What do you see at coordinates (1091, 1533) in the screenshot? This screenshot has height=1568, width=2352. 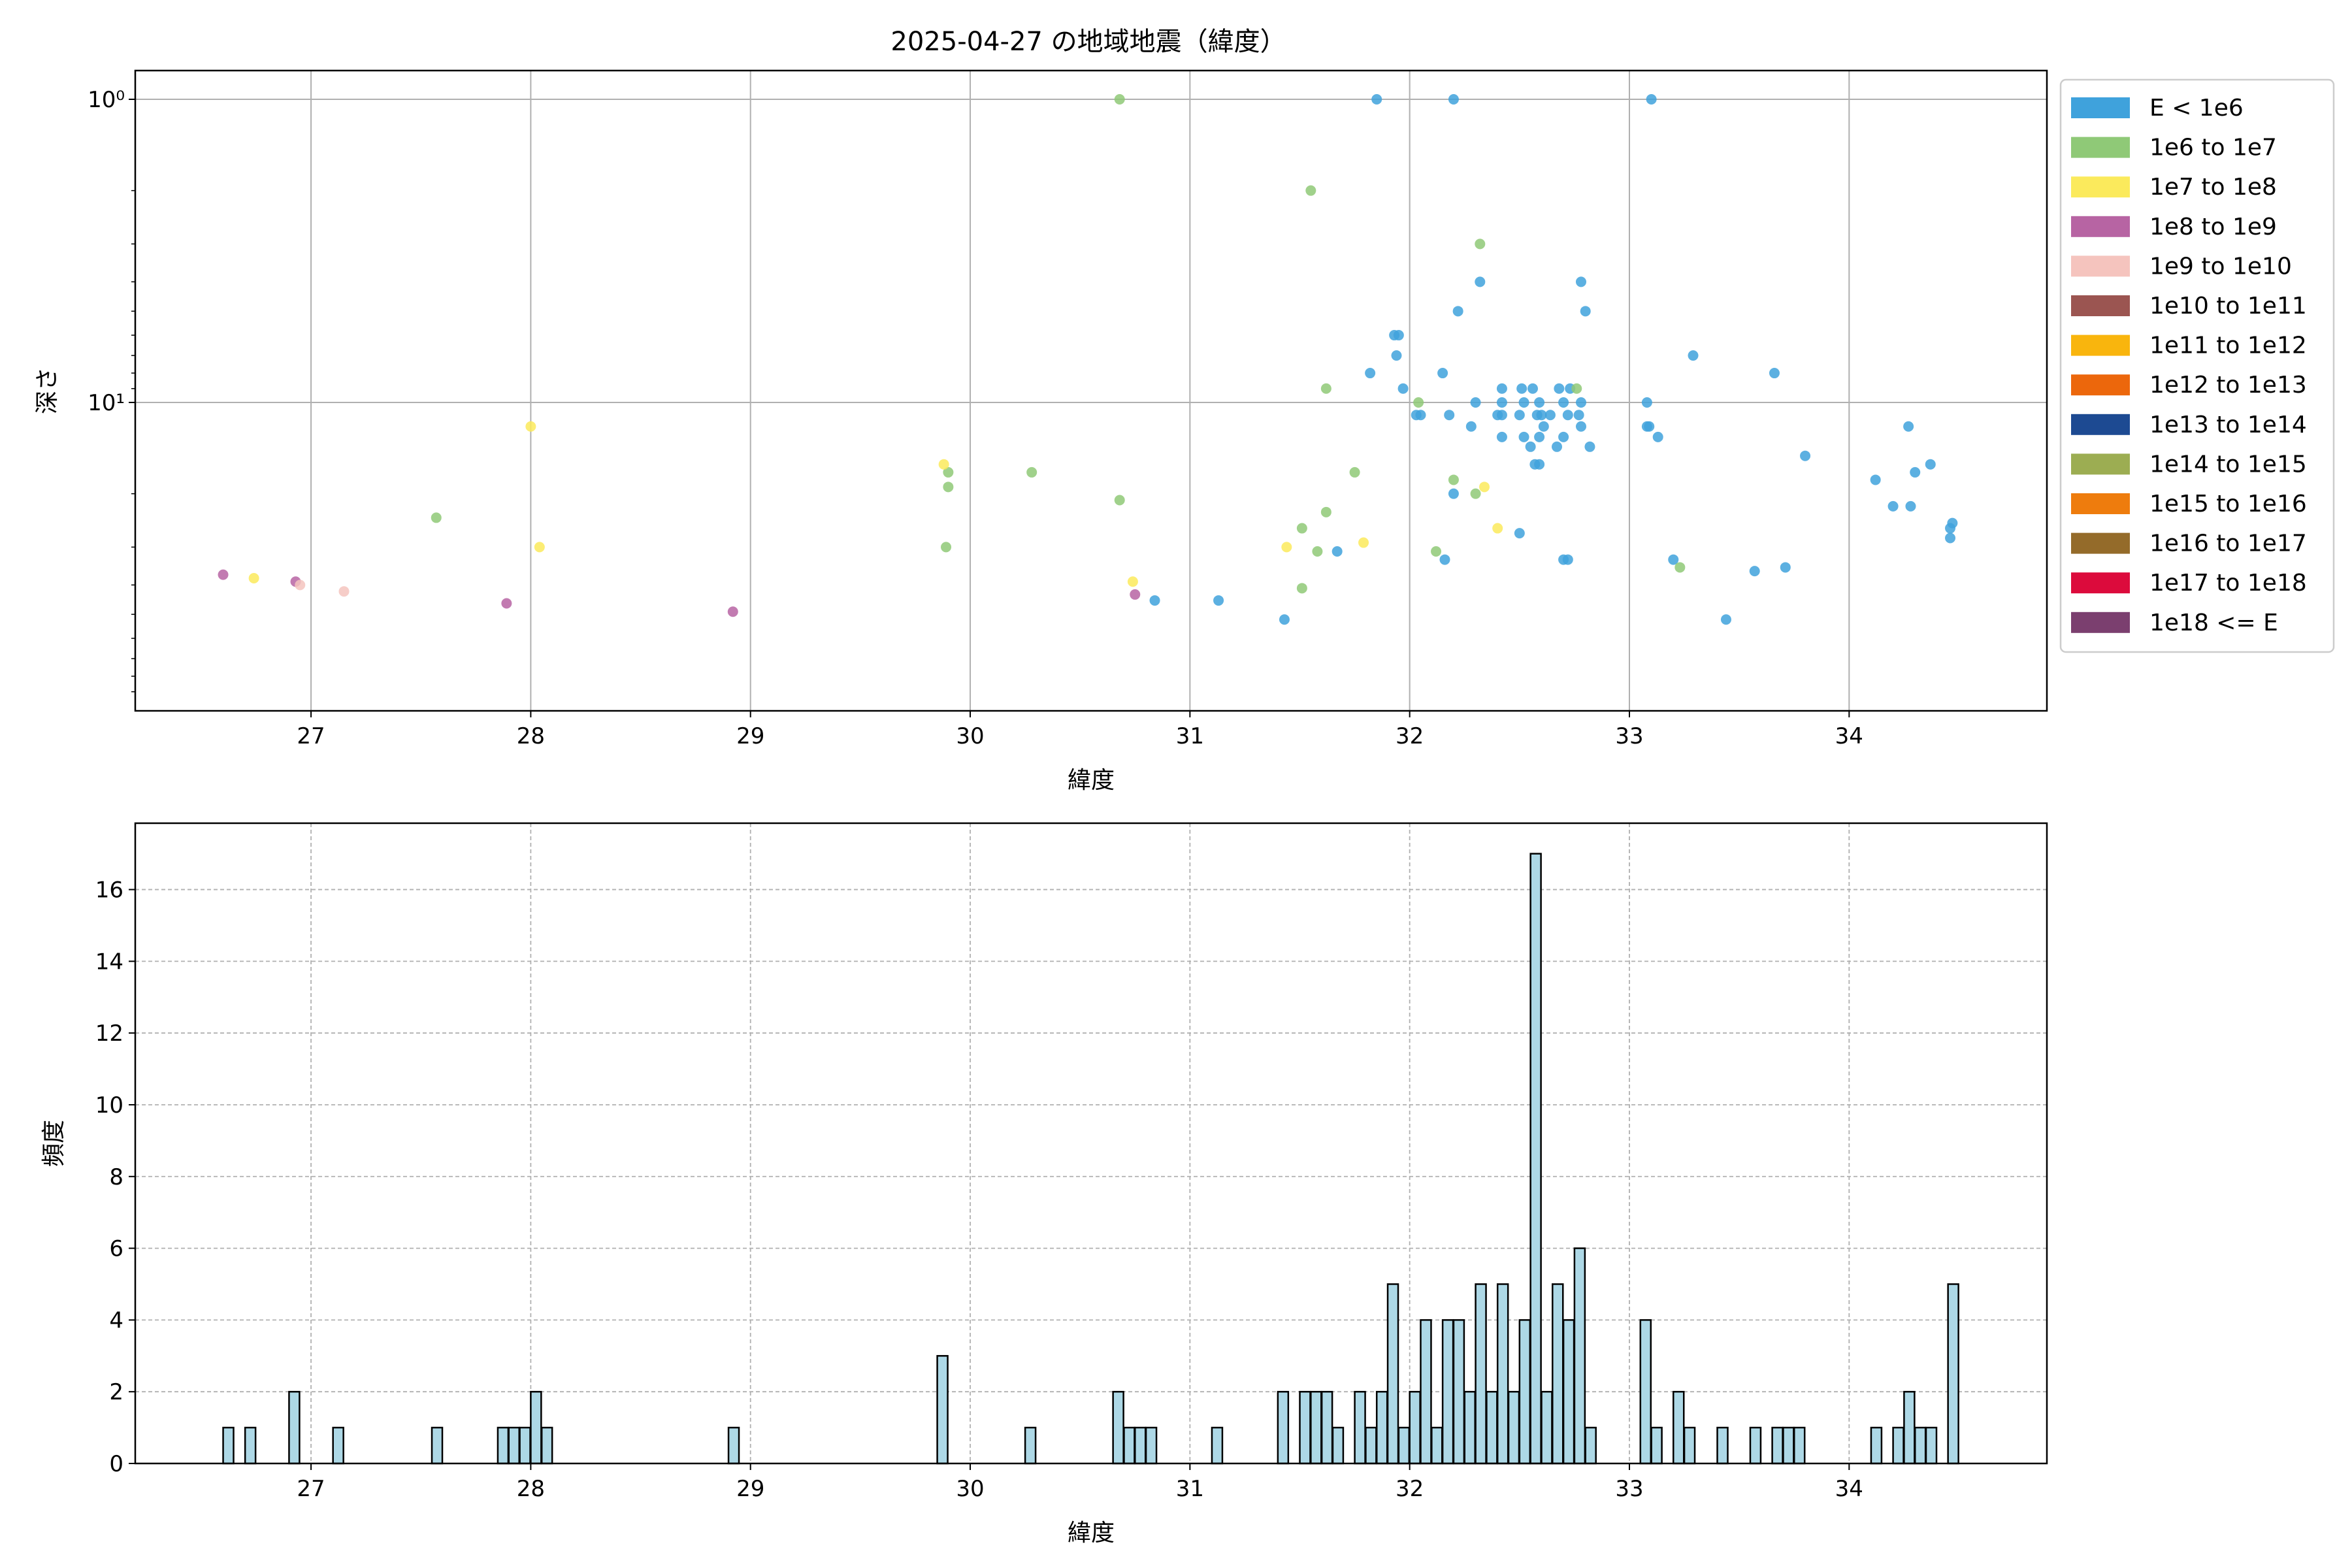 I see `histogram-xlabel: 緯度` at bounding box center [1091, 1533].